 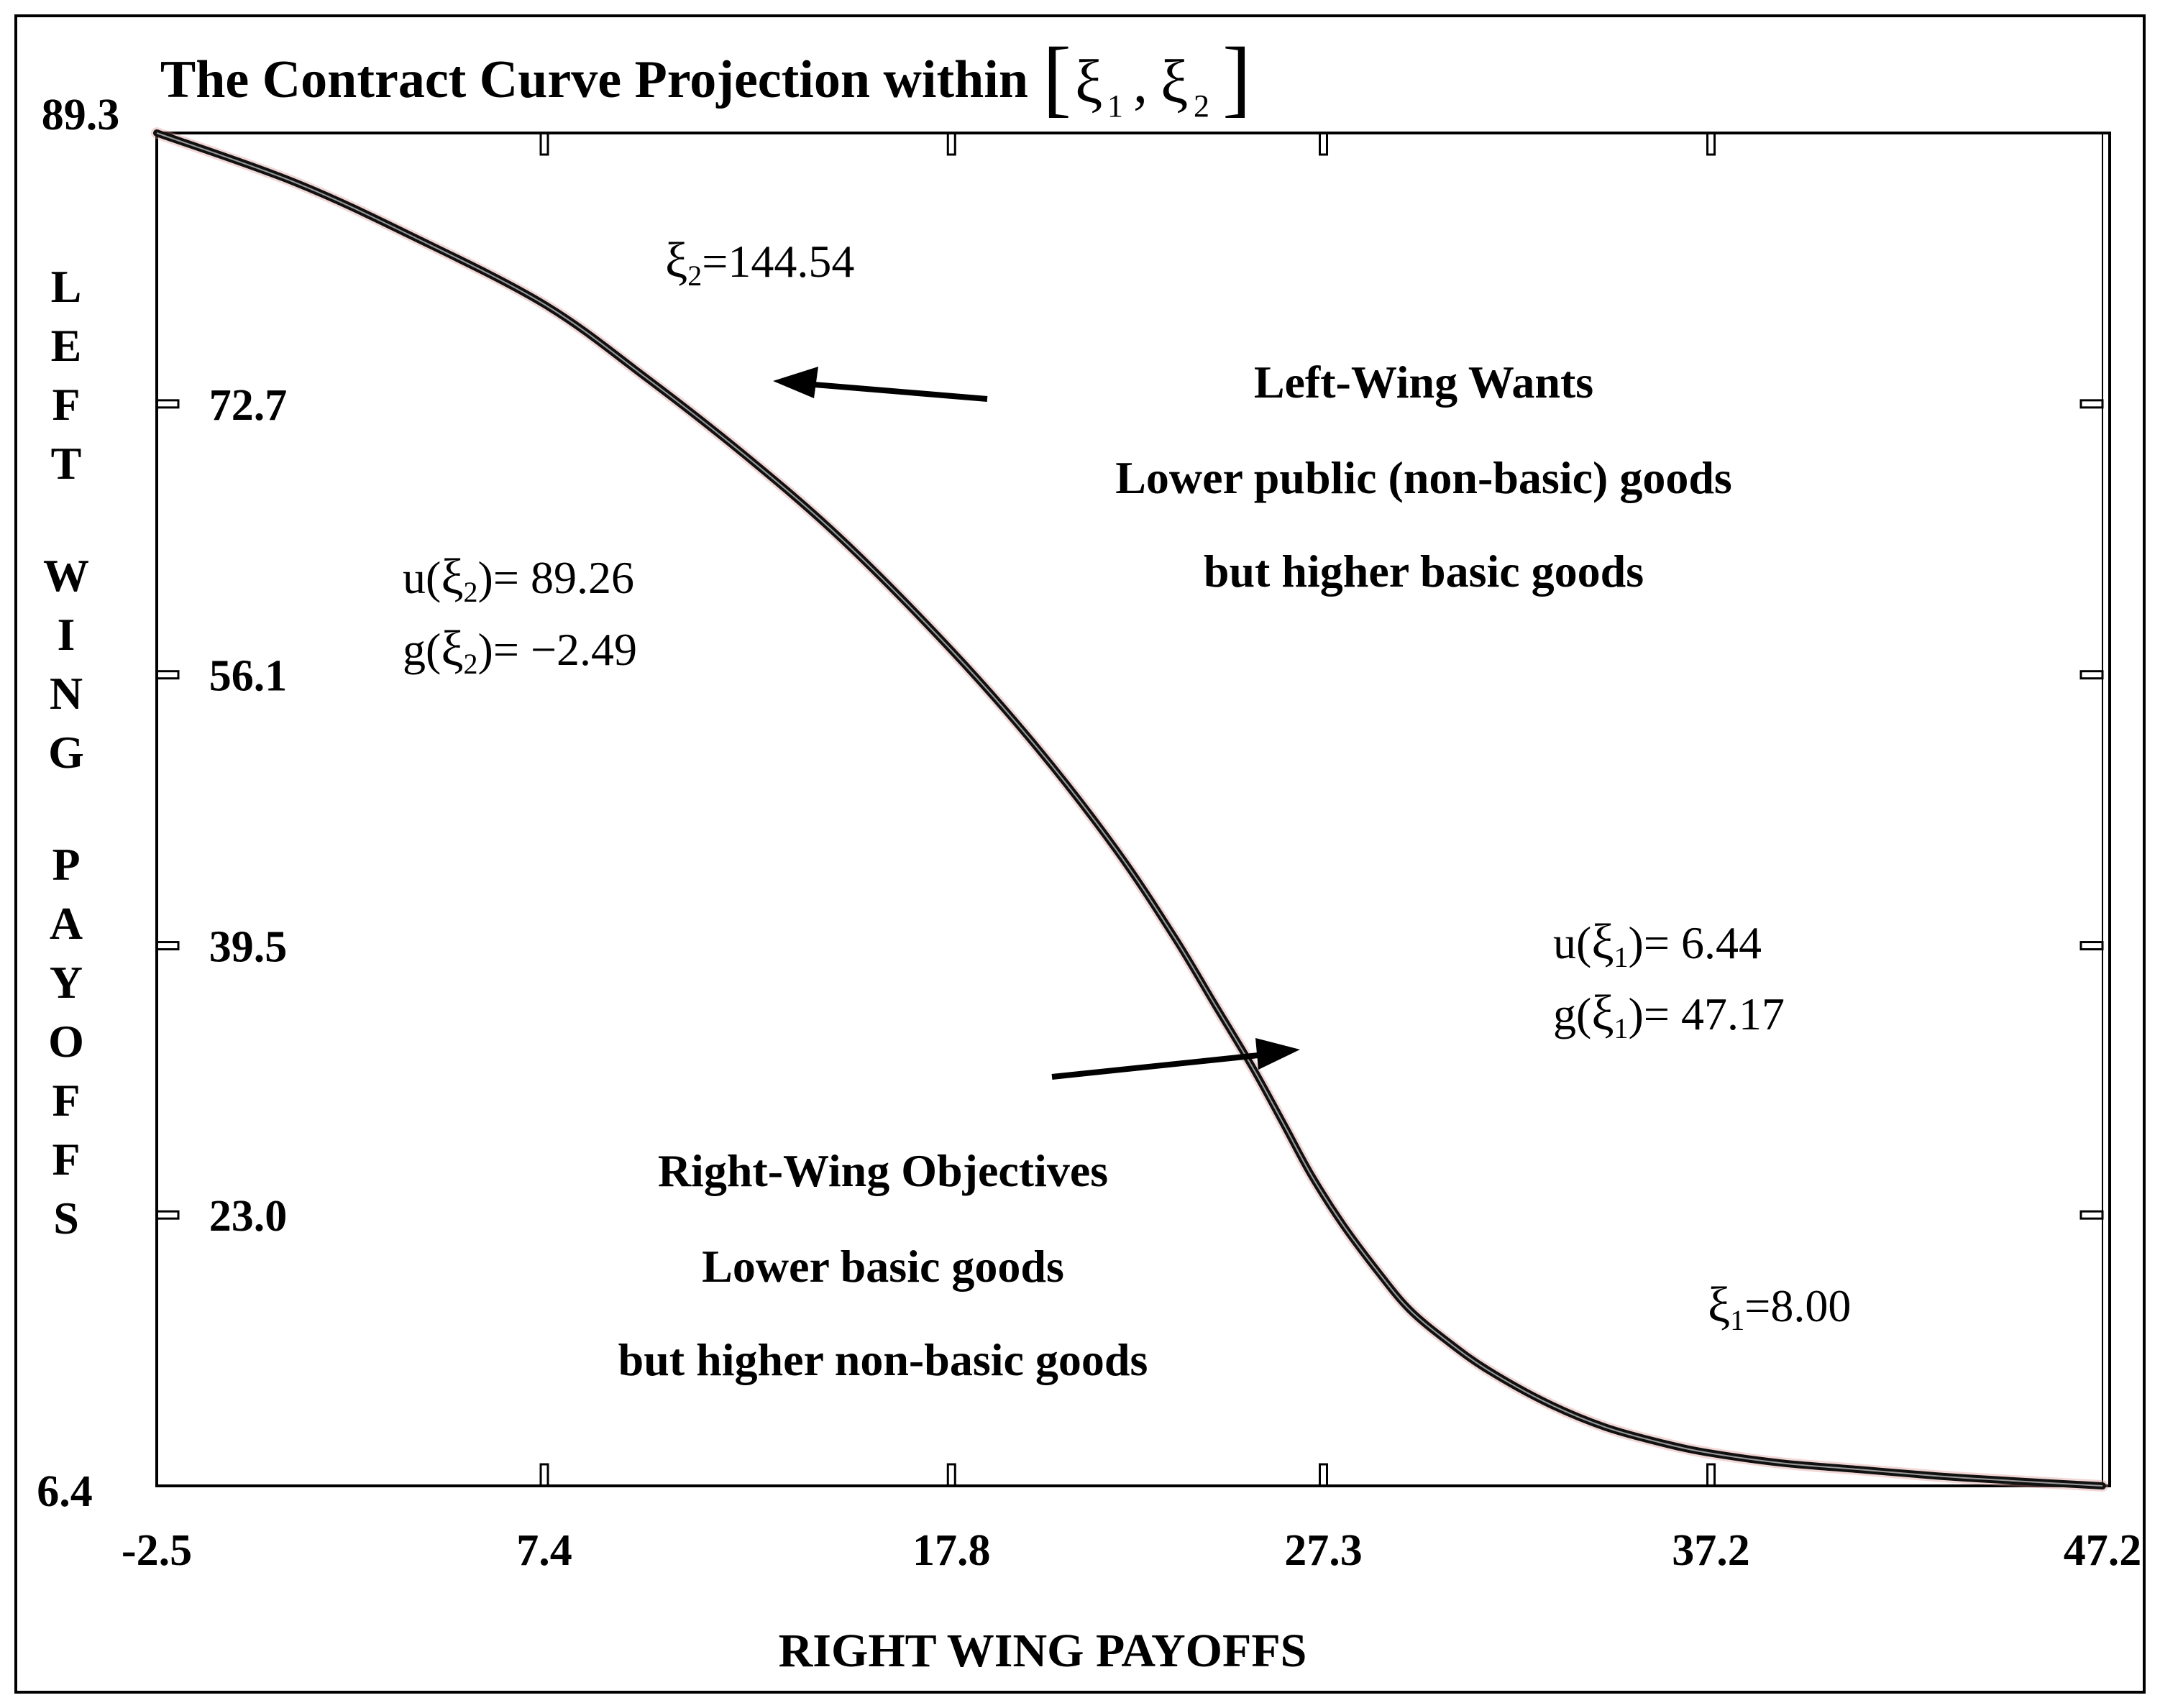 What do you see at coordinates (1737, 1320) in the screenshot?
I see `annotation-xi1-sub: 1` at bounding box center [1737, 1320].